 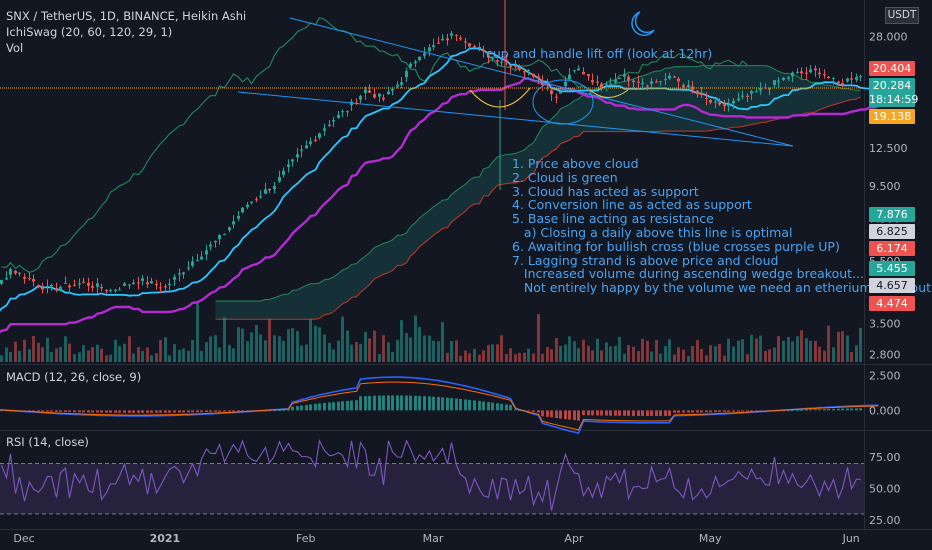 What do you see at coordinates (892, 303) in the screenshot?
I see `price-label-box: 4.474` at bounding box center [892, 303].